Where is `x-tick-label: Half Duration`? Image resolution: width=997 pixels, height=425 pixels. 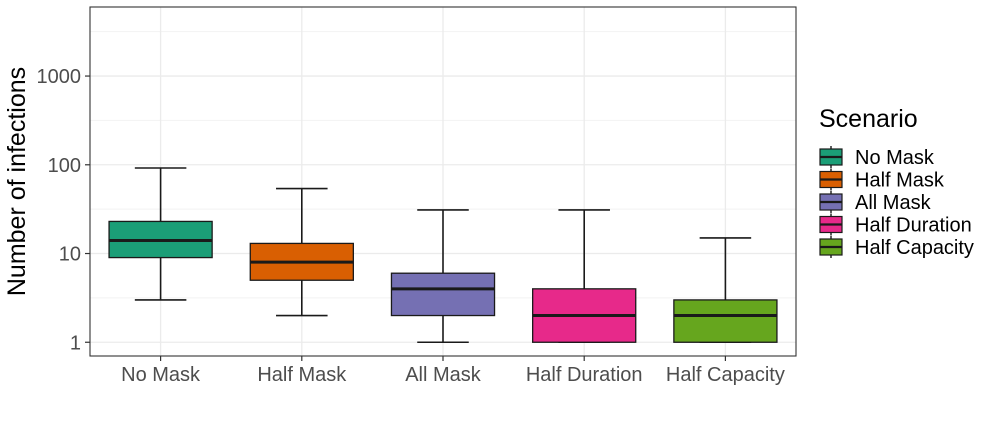
x-tick-label: Half Duration is located at coordinates (584, 375).